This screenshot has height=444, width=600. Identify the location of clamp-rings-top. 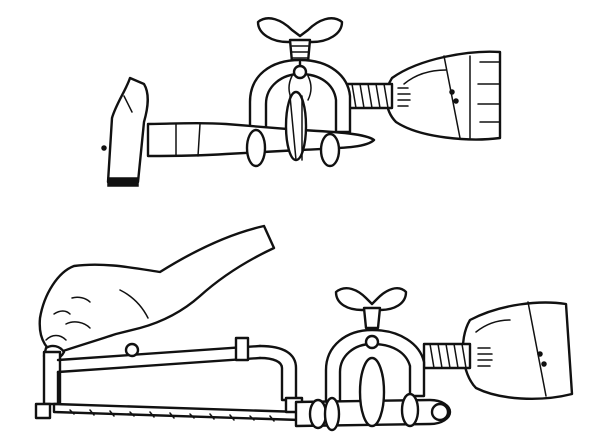
(293, 129).